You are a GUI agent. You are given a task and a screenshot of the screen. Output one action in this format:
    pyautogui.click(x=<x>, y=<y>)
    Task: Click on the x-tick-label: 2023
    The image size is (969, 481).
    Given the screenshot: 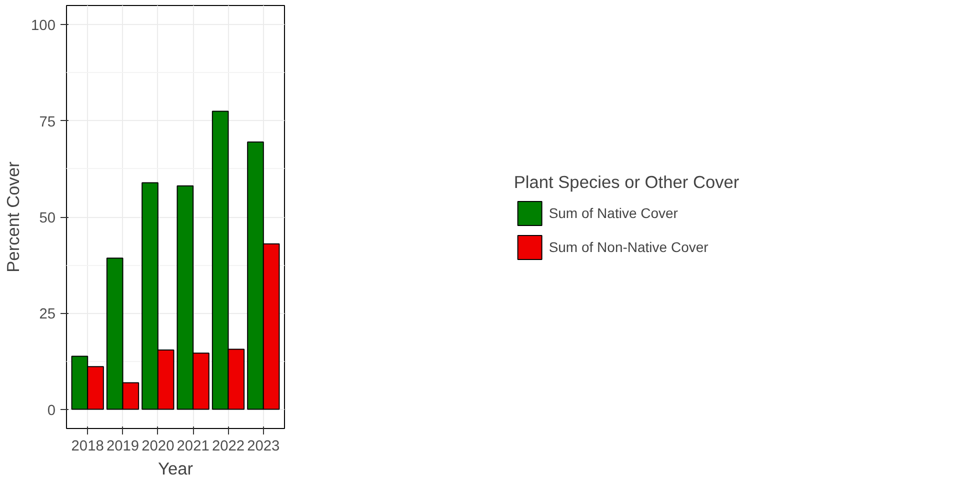 What is the action you would take?
    pyautogui.click(x=263, y=446)
    